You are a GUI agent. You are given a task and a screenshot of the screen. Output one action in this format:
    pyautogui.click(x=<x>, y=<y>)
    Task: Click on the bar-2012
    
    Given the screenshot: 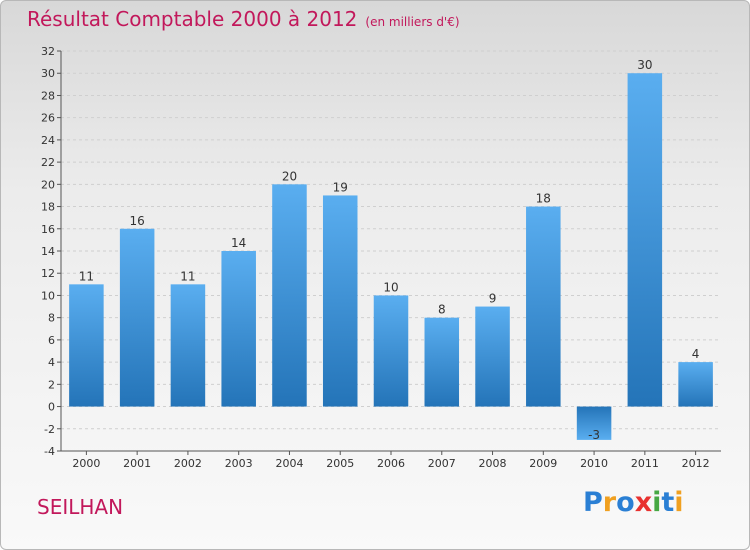 What is the action you would take?
    pyautogui.click(x=695, y=384)
    